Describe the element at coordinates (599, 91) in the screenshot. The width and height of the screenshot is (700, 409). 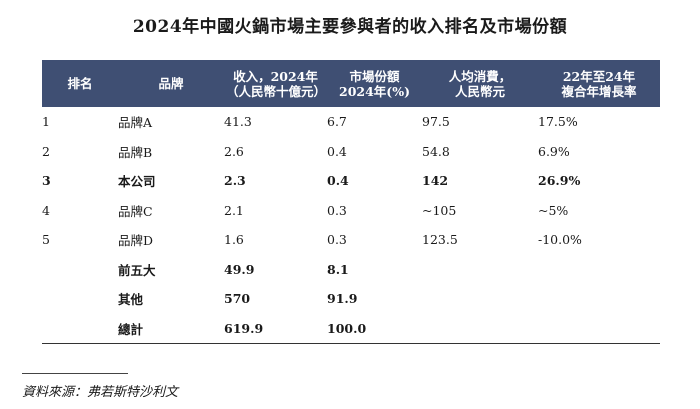
I see `header-cagr-line2: 複合年增長率` at that location.